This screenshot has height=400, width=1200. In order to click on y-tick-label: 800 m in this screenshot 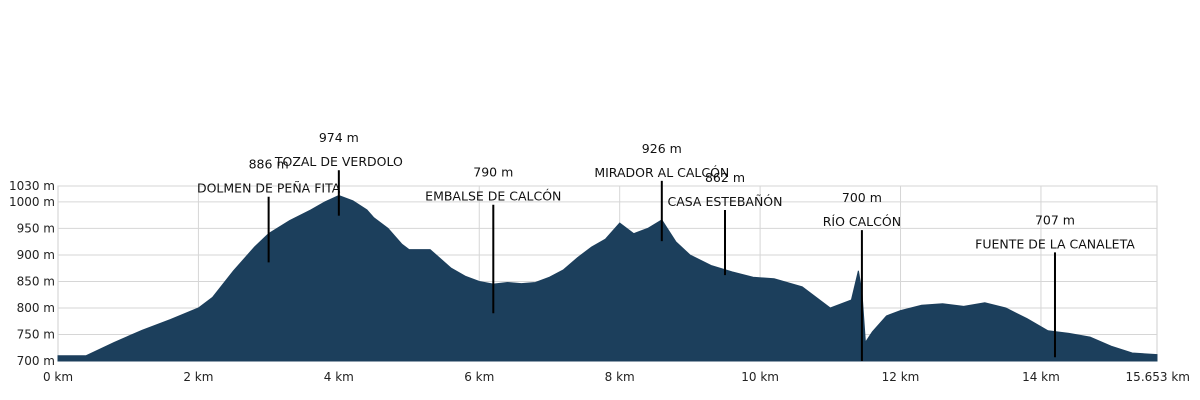, I will do `click(36, 308)`.